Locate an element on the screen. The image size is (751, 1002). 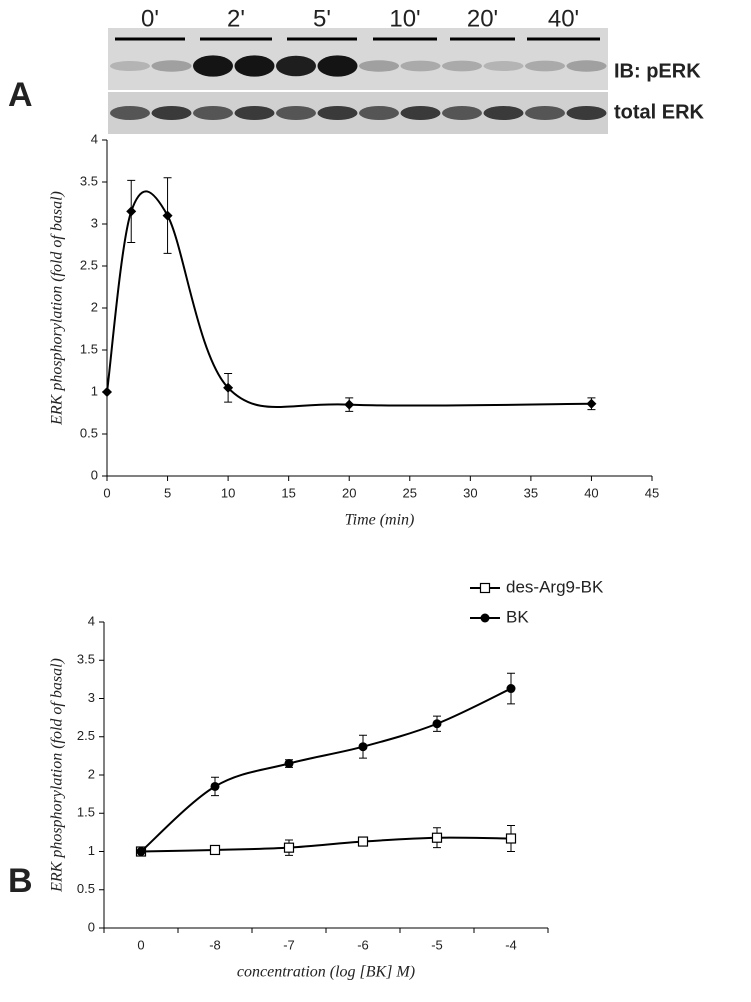
x-tick-label: 15 is located at coordinates (288, 492).